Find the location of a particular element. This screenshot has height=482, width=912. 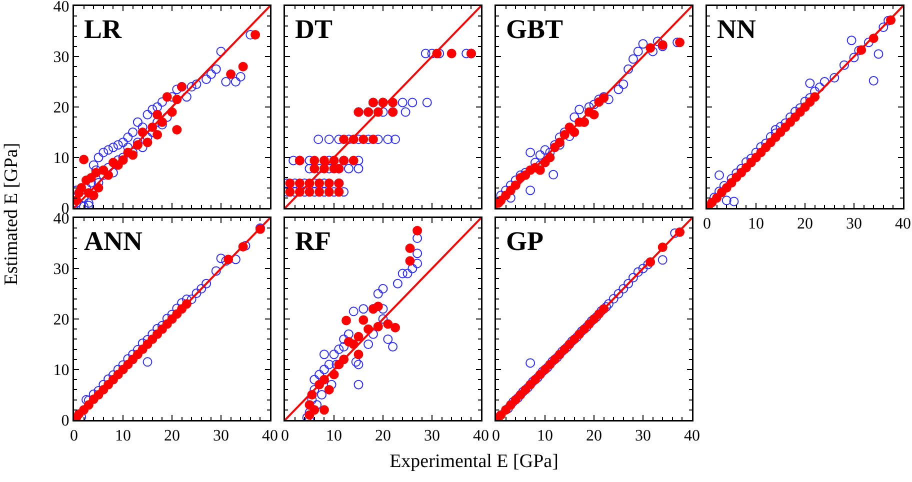

x-axis-title: Experimental E [GPa] is located at coordinates (474, 462).